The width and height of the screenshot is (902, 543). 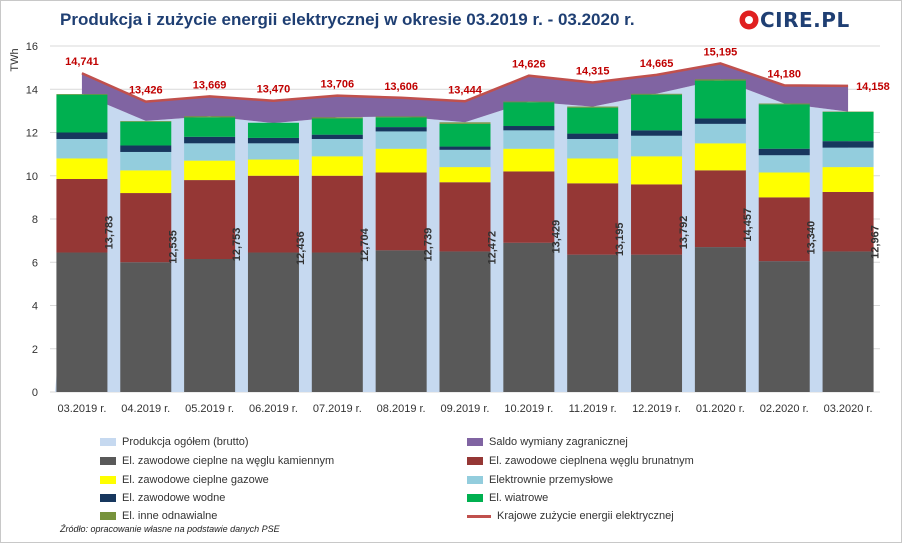 I want to click on legend-item-wind: El. wiatrowe, so click(x=507, y=498).